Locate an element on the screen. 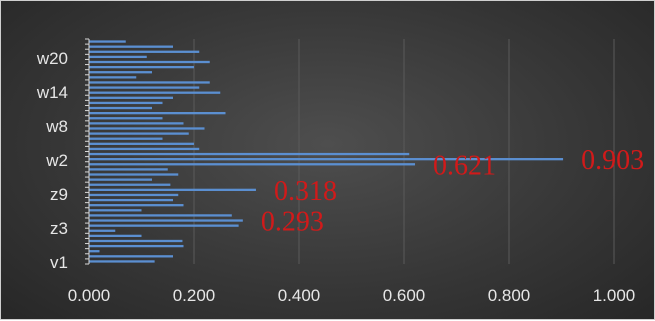  data-label: 0.621 is located at coordinates (464, 165).